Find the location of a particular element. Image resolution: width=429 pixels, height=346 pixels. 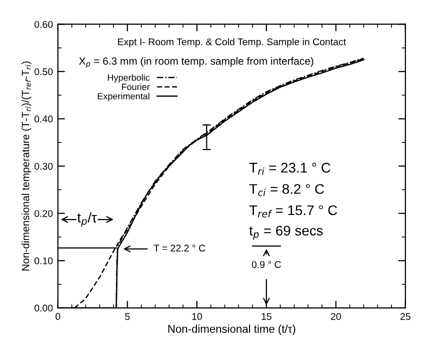

x-tick-label: 25 is located at coordinates (405, 316).